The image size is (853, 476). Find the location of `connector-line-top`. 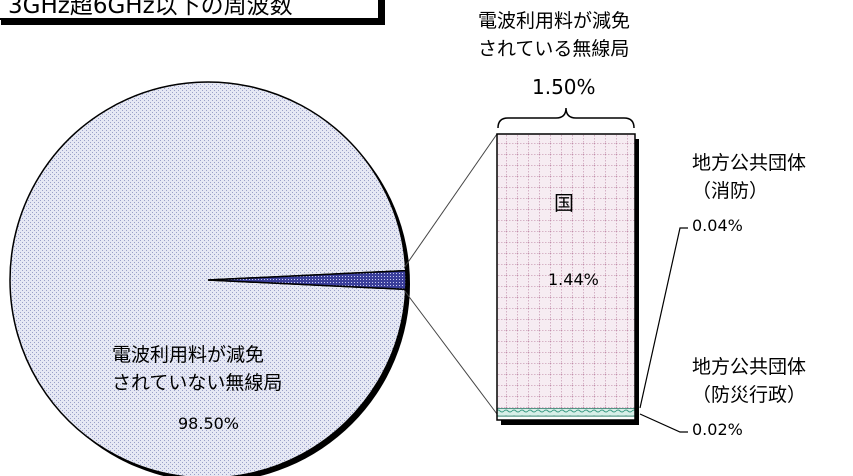

connector-line-top is located at coordinates (450, 201).